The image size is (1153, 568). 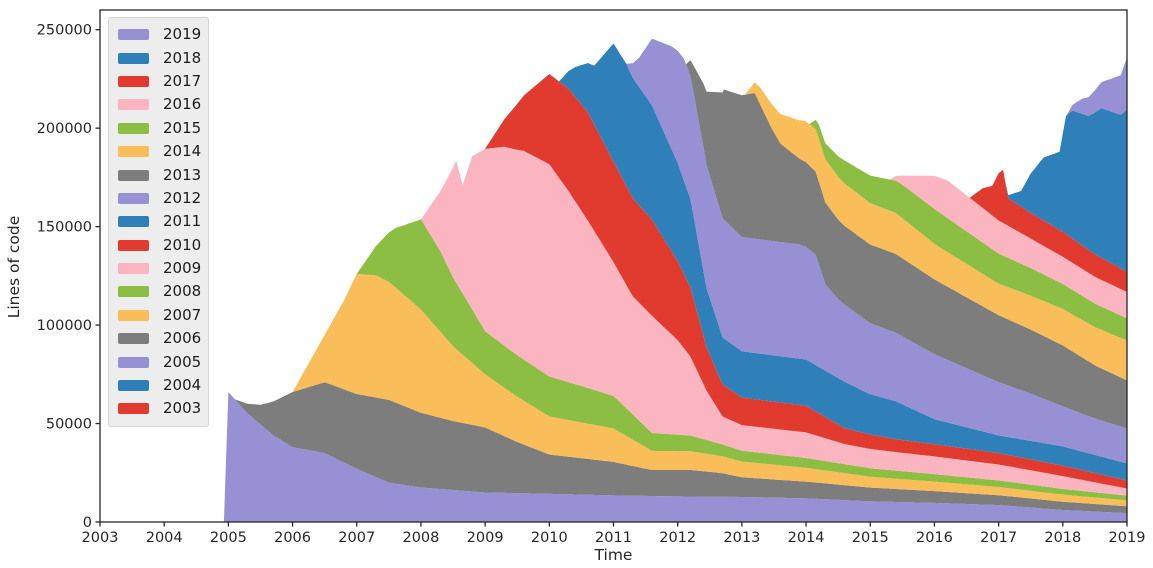 What do you see at coordinates (158, 315) in the screenshot?
I see `legend-item-2007: 2007` at bounding box center [158, 315].